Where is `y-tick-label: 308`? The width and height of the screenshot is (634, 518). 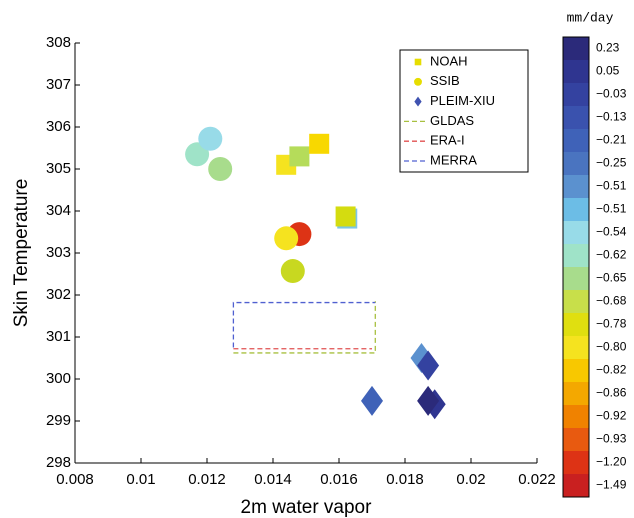
y-tick-label: 308 is located at coordinates (58, 42).